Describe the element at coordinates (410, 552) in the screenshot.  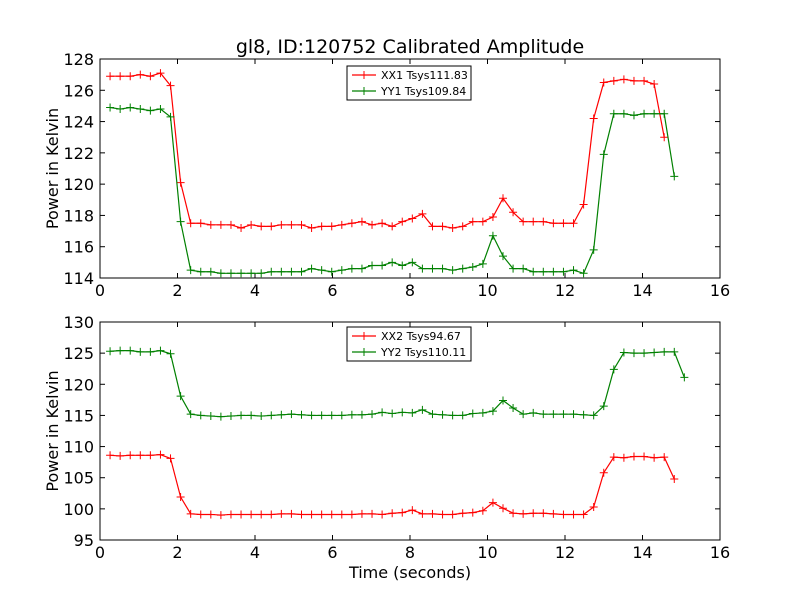
I see `x-tick-label: 8` at that location.